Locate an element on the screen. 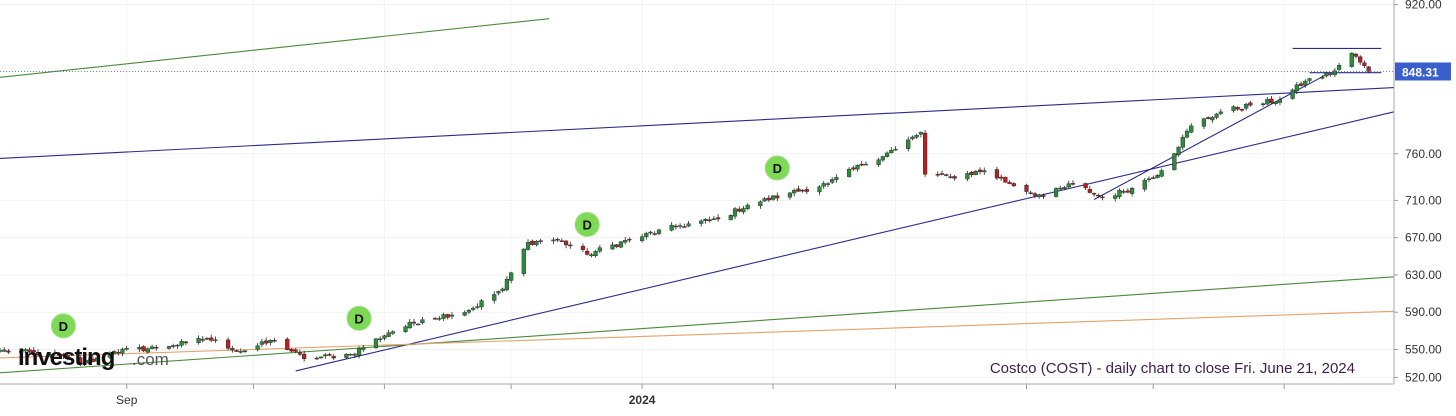 The image size is (1456, 416). investing-watermark: Investing .com is located at coordinates (93, 357).